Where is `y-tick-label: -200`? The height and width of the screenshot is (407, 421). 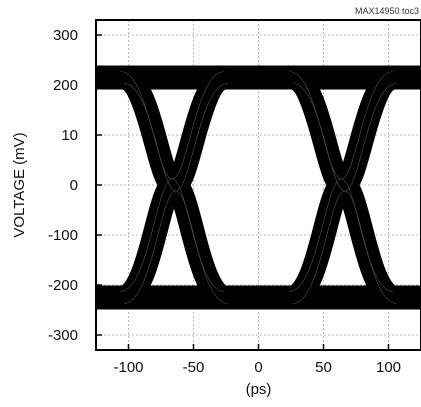 y-tick-label: -200 is located at coordinates (63, 285).